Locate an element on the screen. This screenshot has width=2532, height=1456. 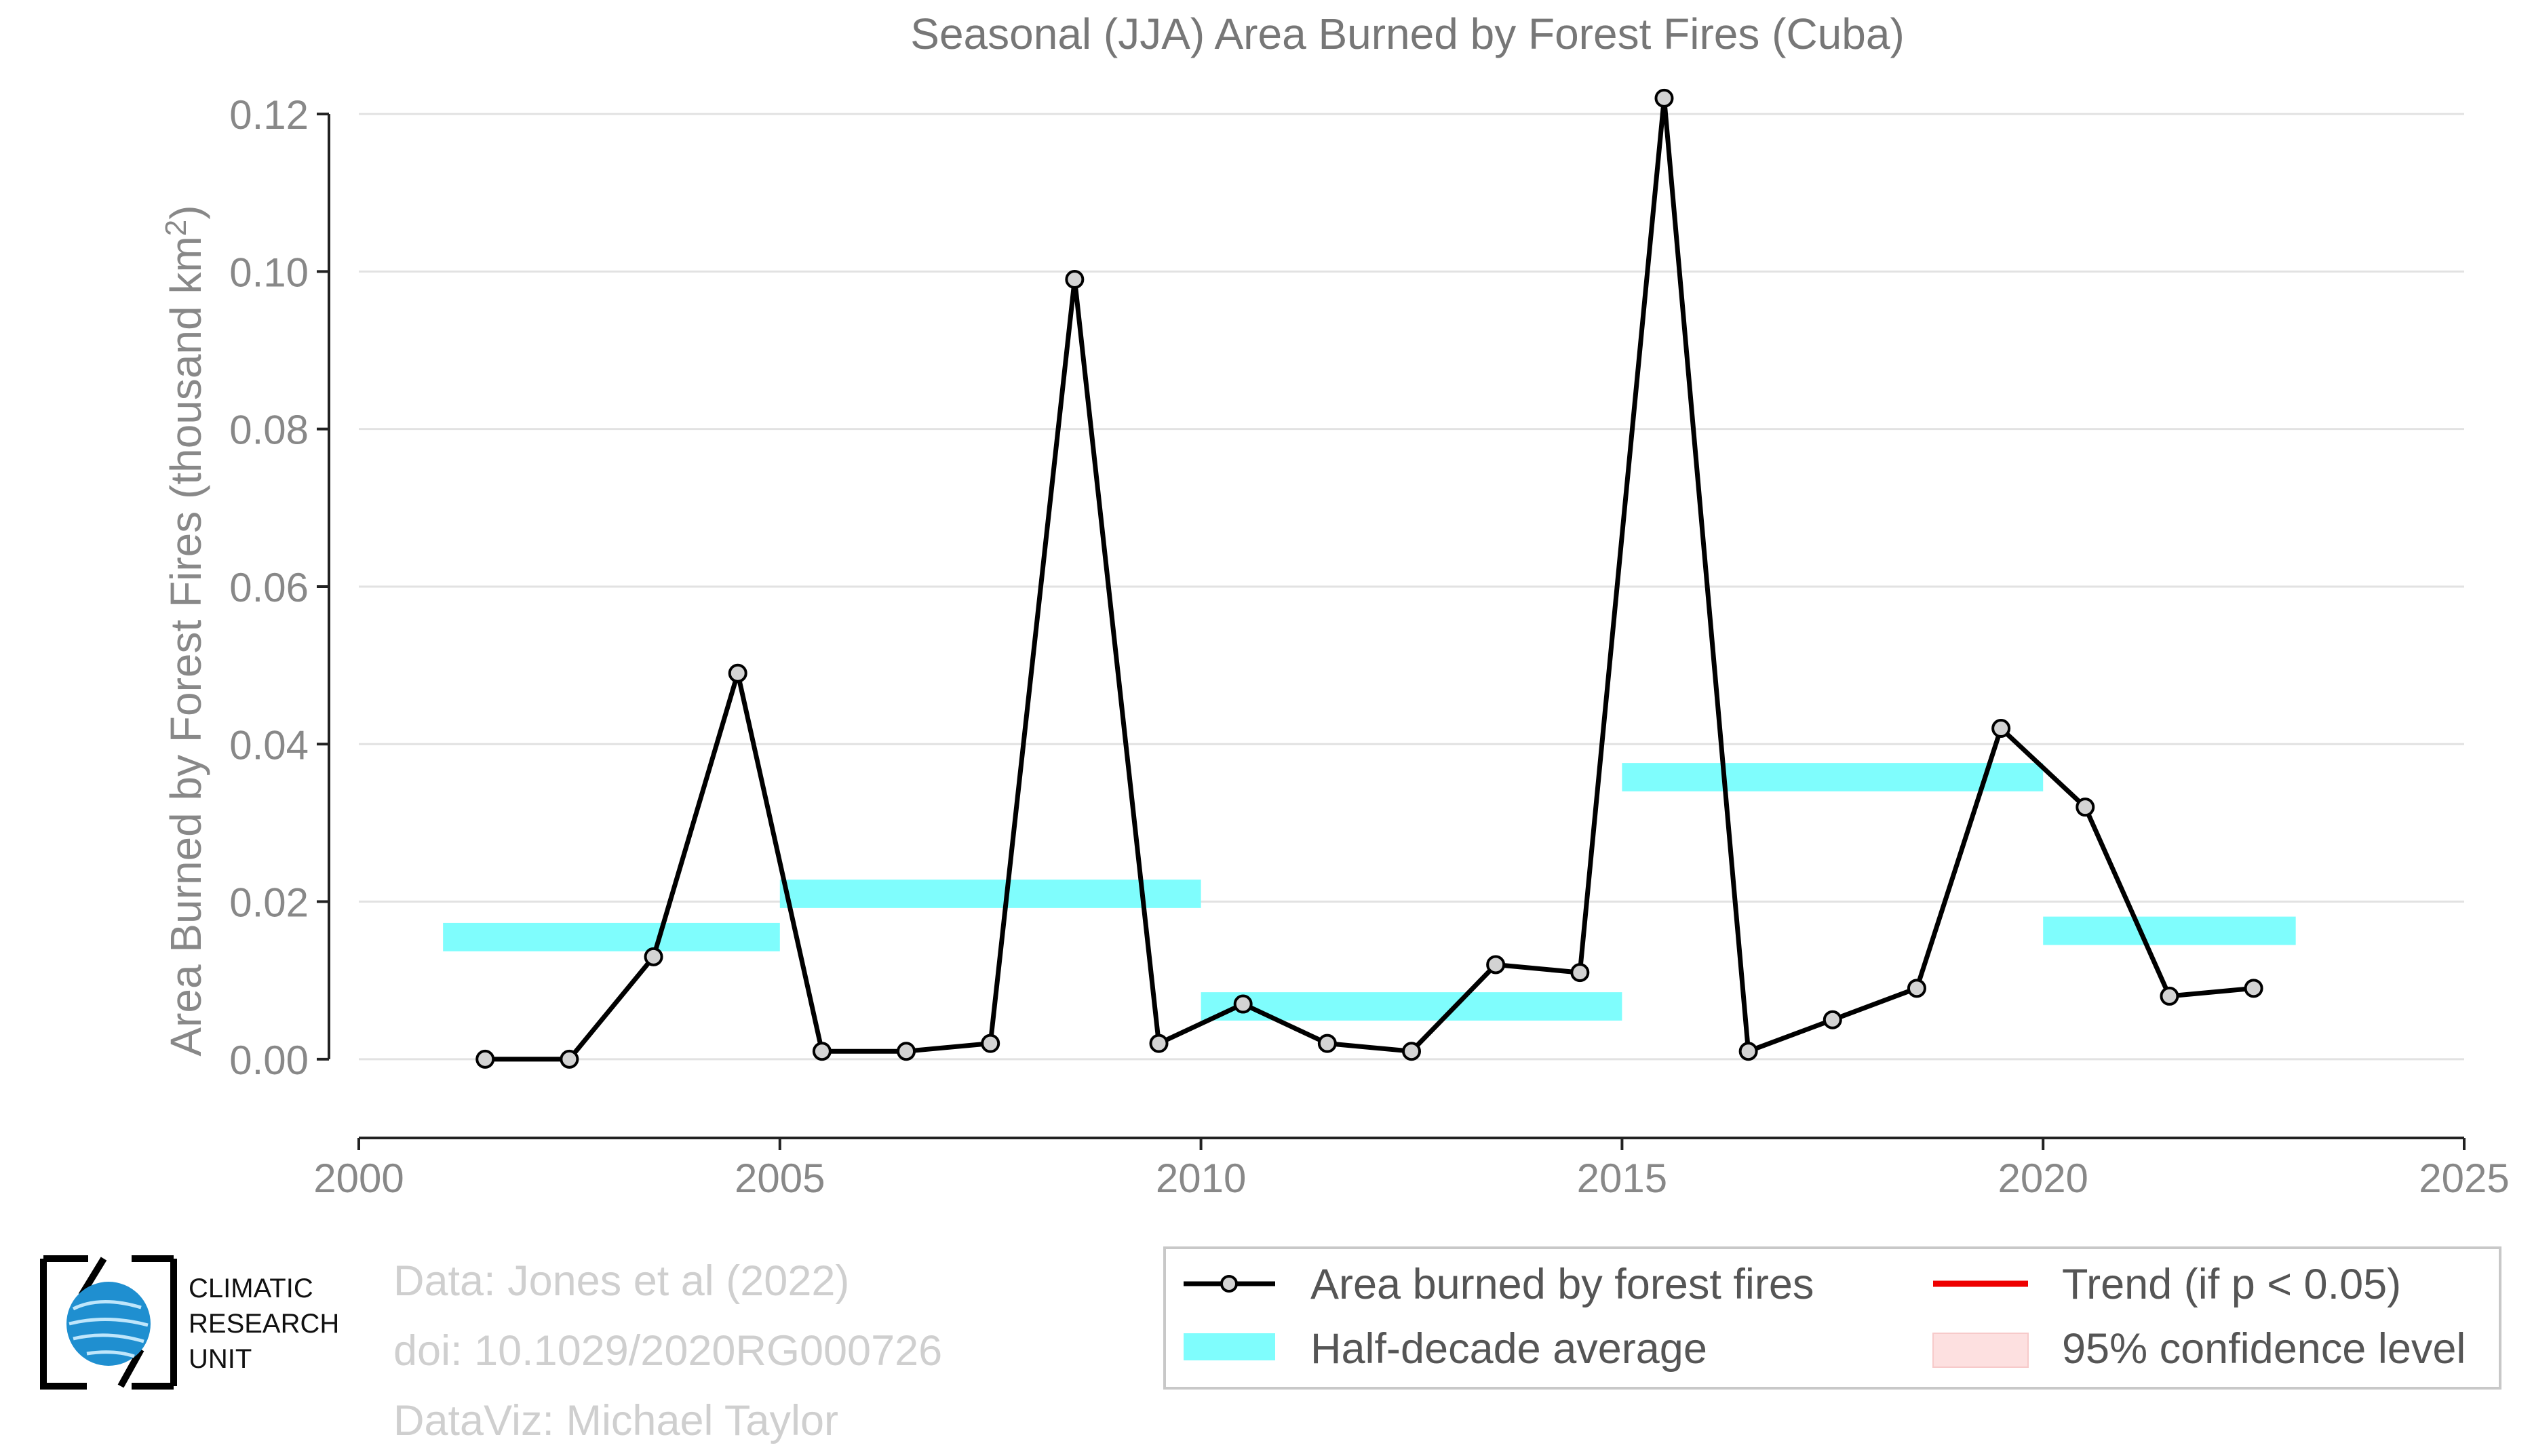
legend-entry-area-burned: Area burned by forest fires is located at coordinates (1499, 1284).